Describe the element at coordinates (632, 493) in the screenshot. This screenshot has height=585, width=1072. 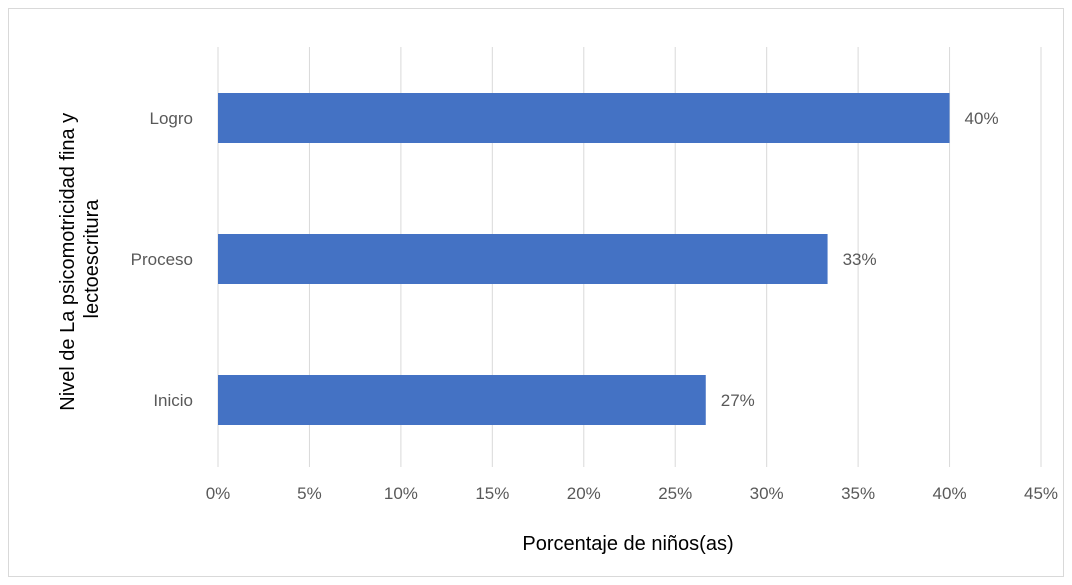
I see `x-tick-labels: 0% 5% 10% 15% 20% 25% 30% 35% 40% 45%` at that location.